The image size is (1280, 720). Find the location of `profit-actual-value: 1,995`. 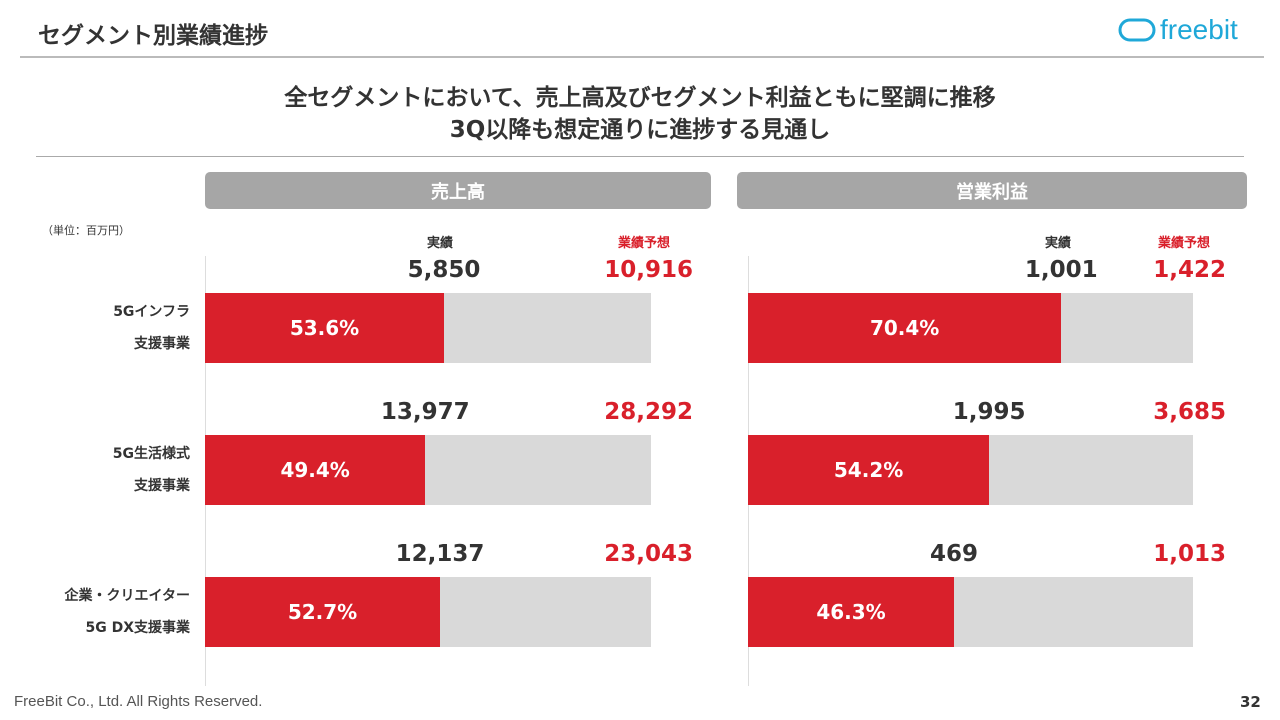

profit-actual-value: 1,995 is located at coordinates (989, 412).